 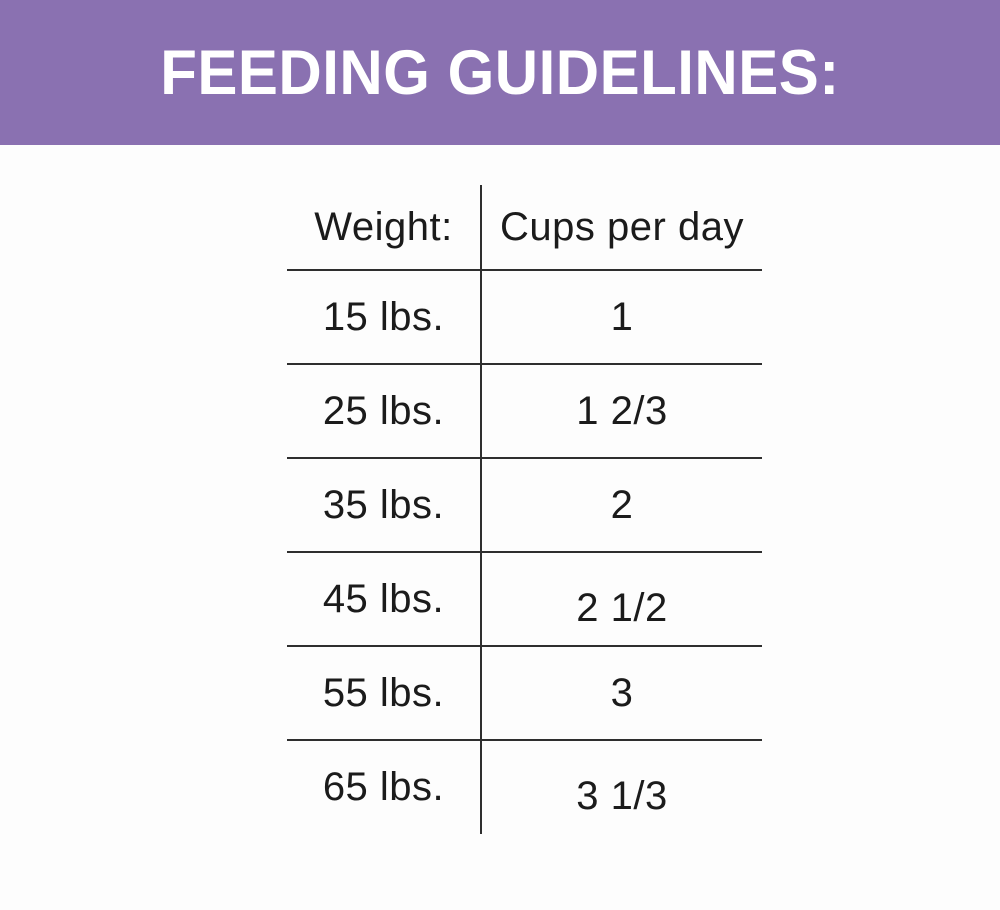 What do you see at coordinates (621, 411) in the screenshot?
I see `cups-cell: 1 2/3` at bounding box center [621, 411].